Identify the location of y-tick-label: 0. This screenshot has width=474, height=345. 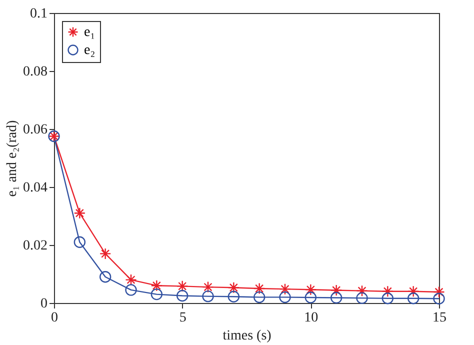
(44, 304).